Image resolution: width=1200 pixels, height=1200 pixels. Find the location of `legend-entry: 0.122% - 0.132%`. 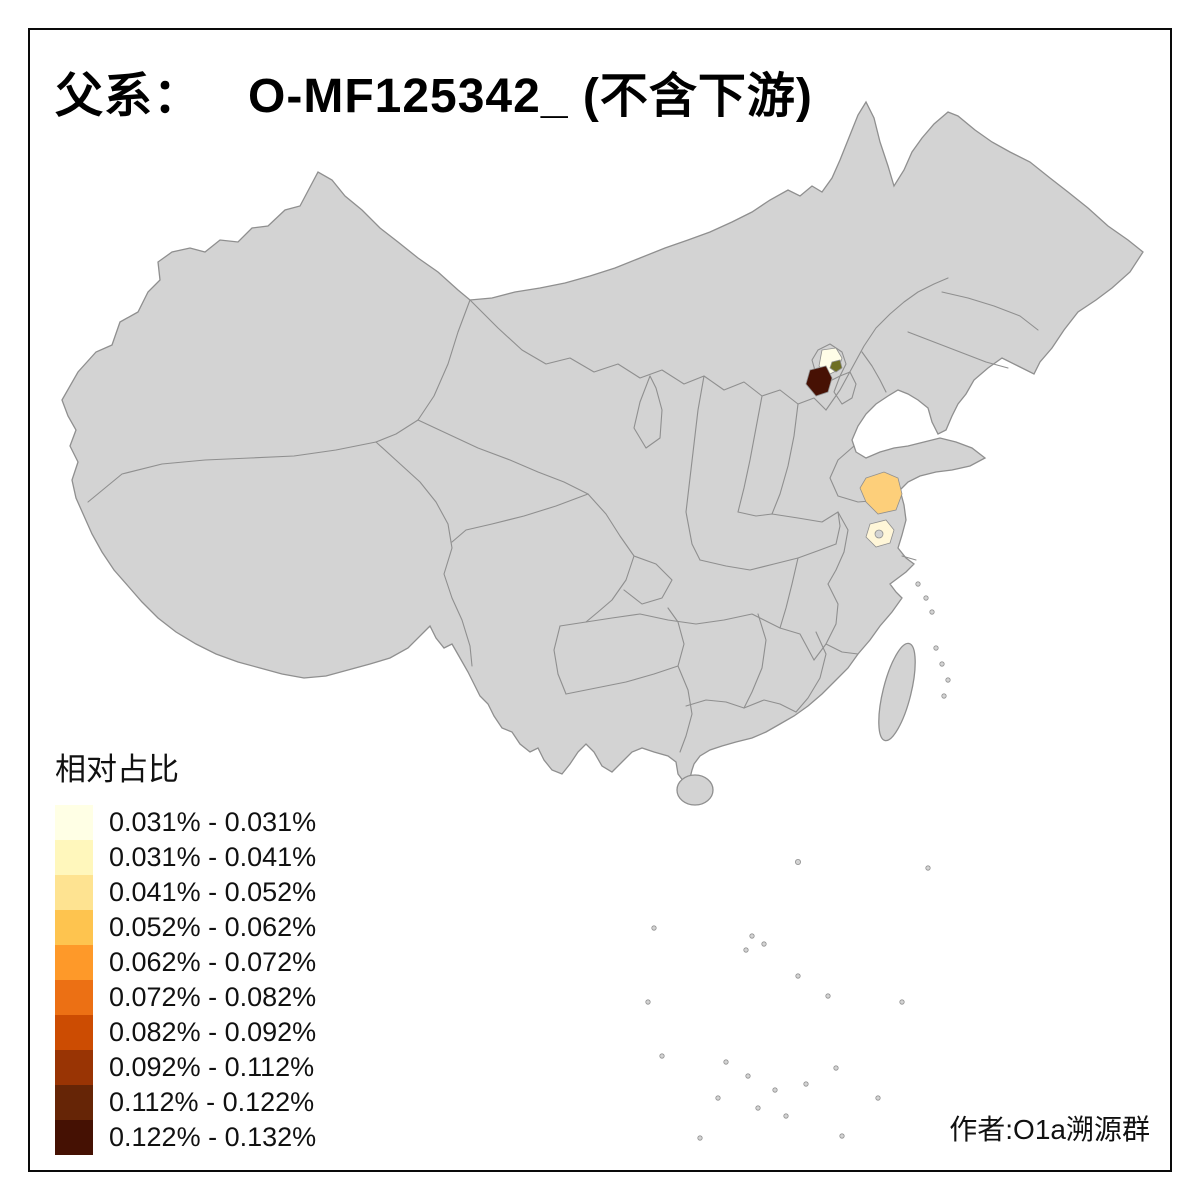

legend-entry: 0.122% - 0.132% is located at coordinates (185, 1137).